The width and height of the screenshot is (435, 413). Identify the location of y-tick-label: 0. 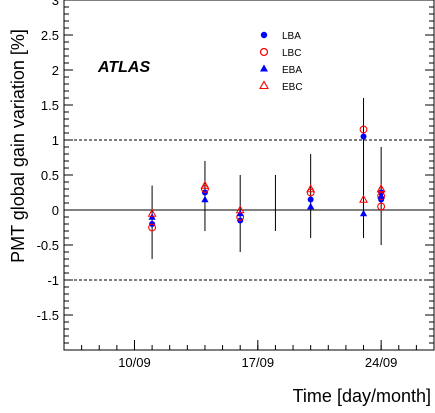
(55, 210).